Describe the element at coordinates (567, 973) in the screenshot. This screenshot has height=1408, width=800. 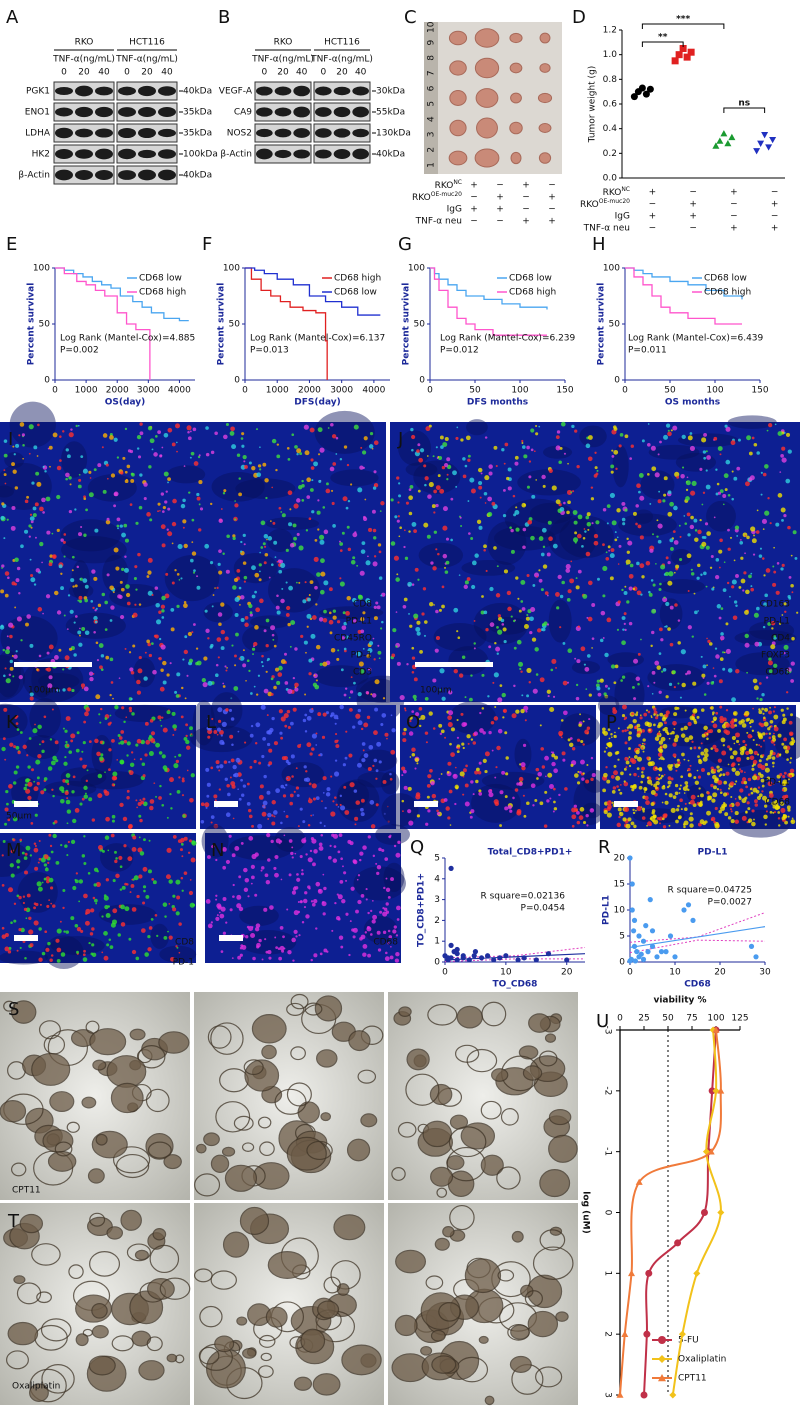
I see `x-tick-label: 20` at that location.